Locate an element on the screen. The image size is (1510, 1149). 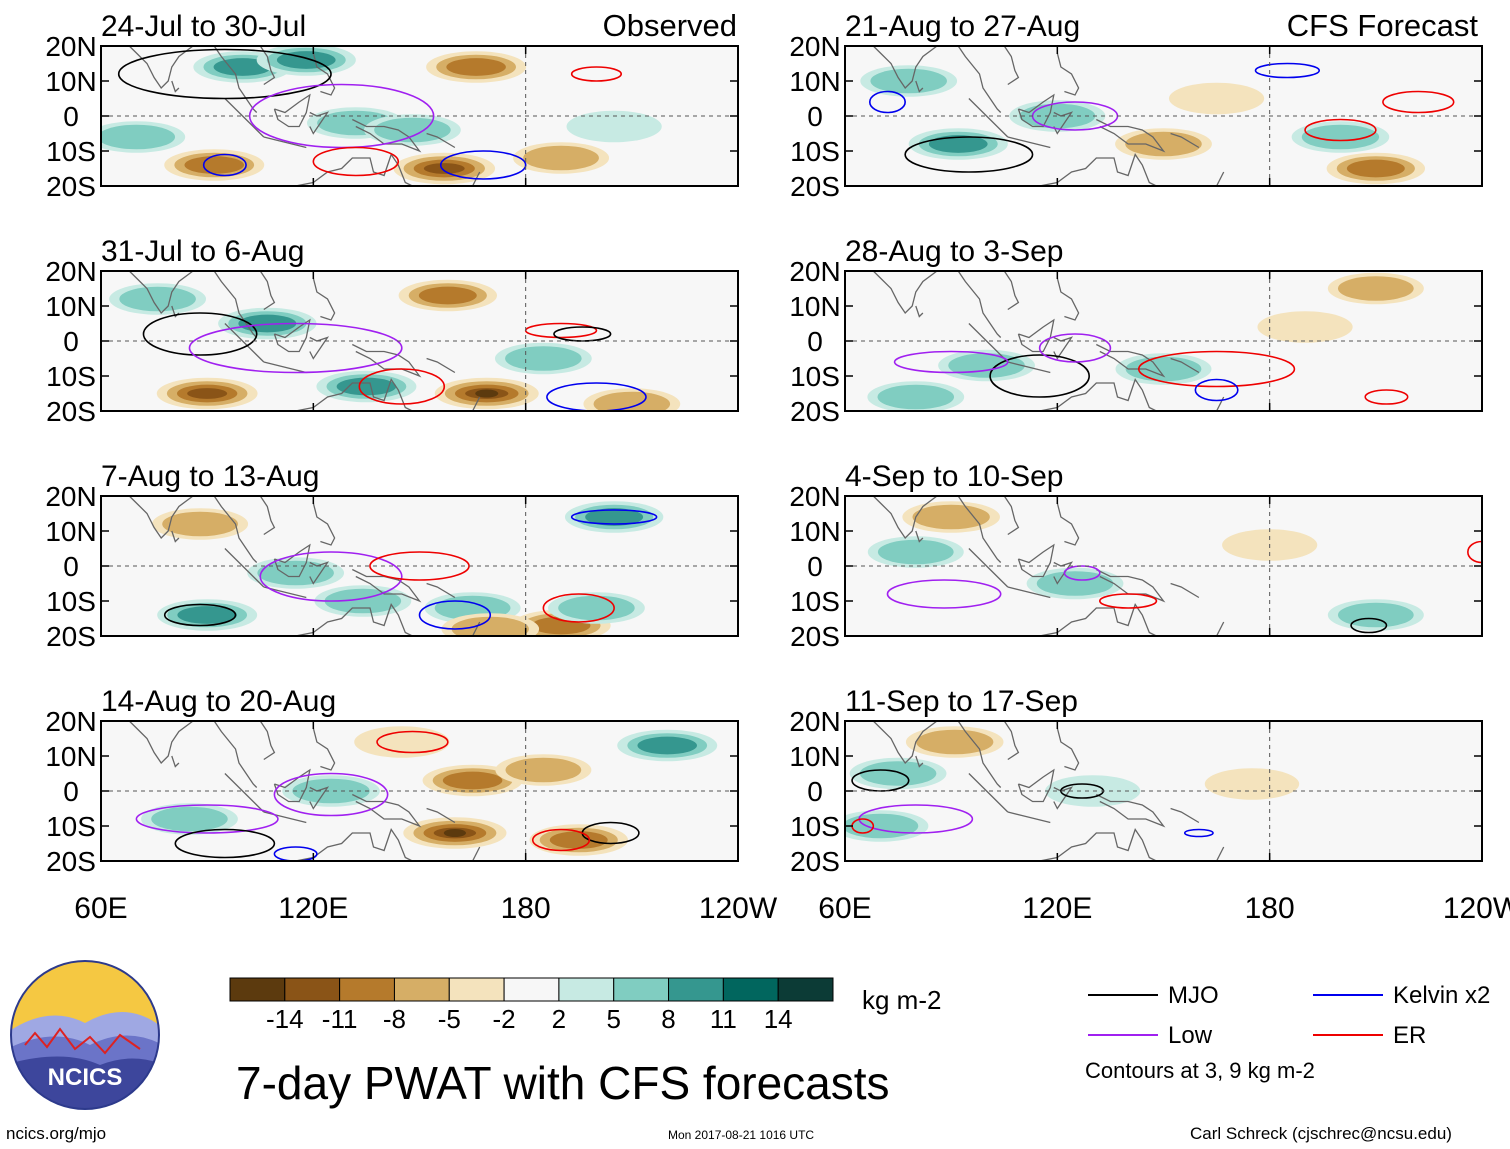
footer-timestamp: Mon 2017-08-21 1016 UTC is located at coordinates (741, 1135).